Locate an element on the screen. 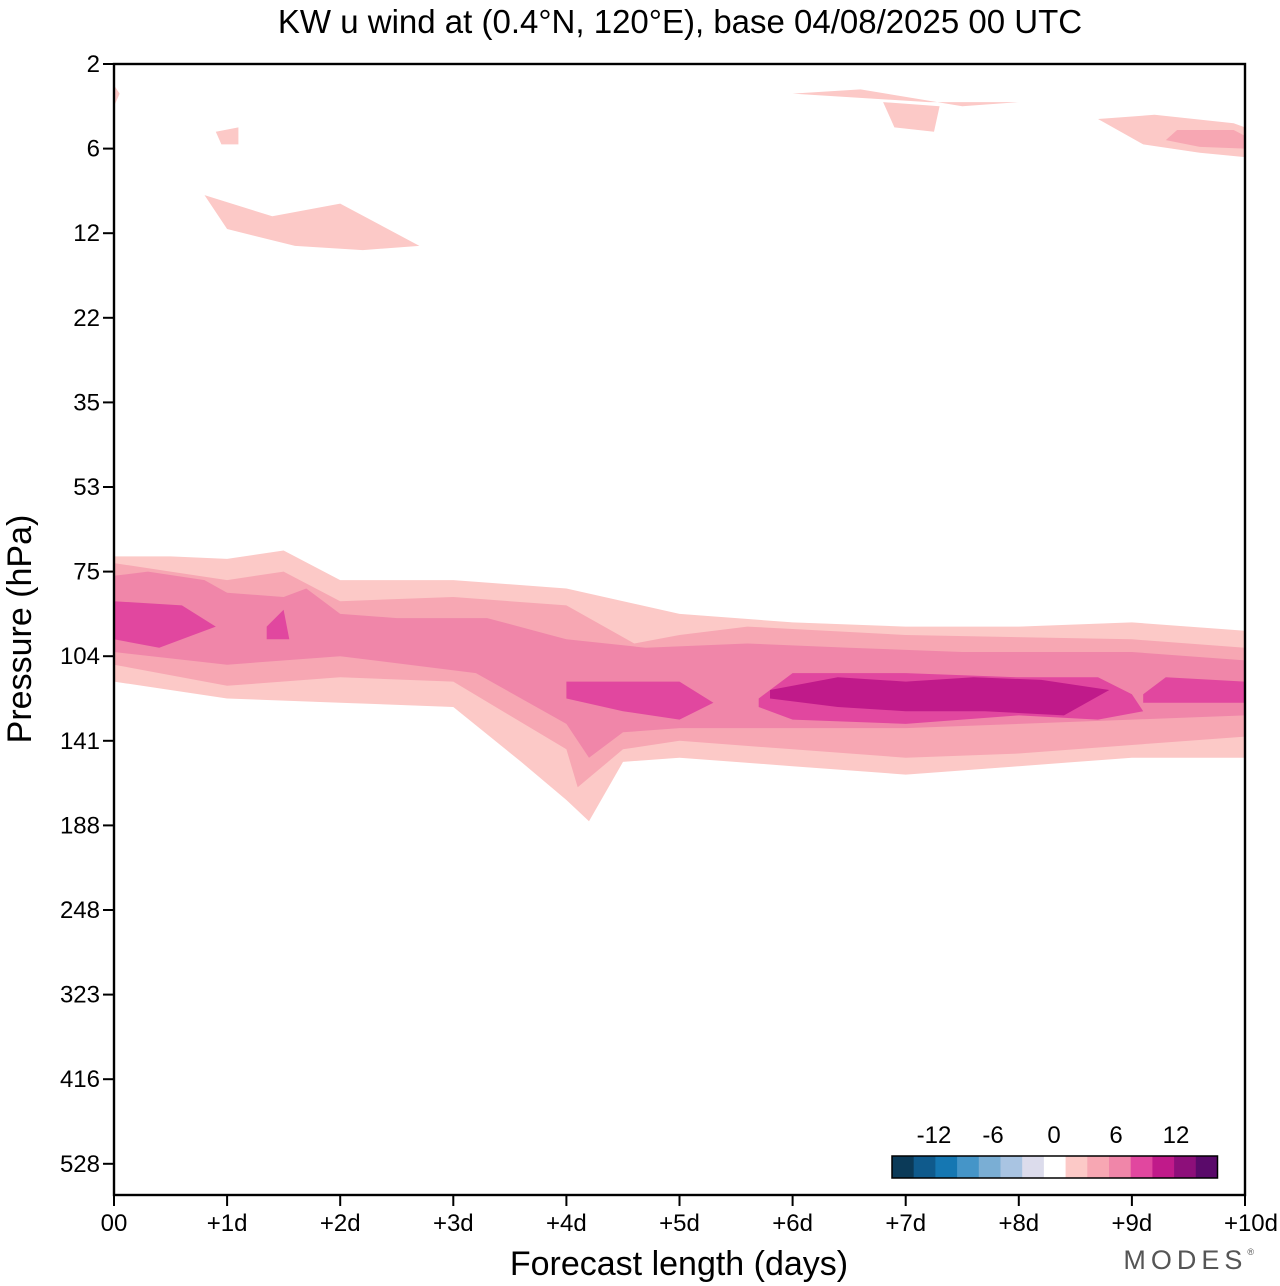  y-tick-label: 75 is located at coordinates (86, 572).